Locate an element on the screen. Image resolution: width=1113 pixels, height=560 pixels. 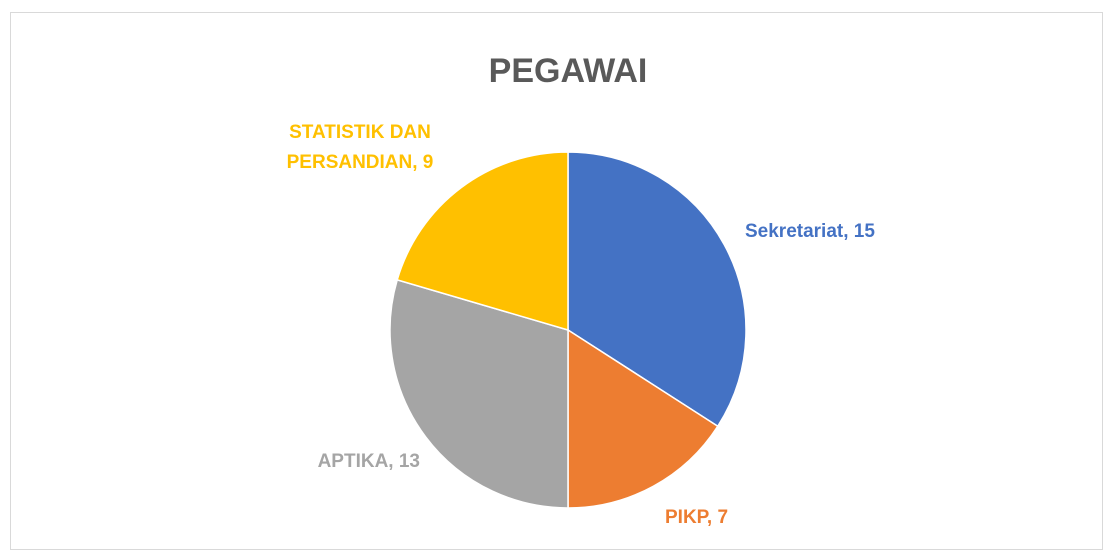
label-line: APTIKA, 13 is located at coordinates (369, 461).